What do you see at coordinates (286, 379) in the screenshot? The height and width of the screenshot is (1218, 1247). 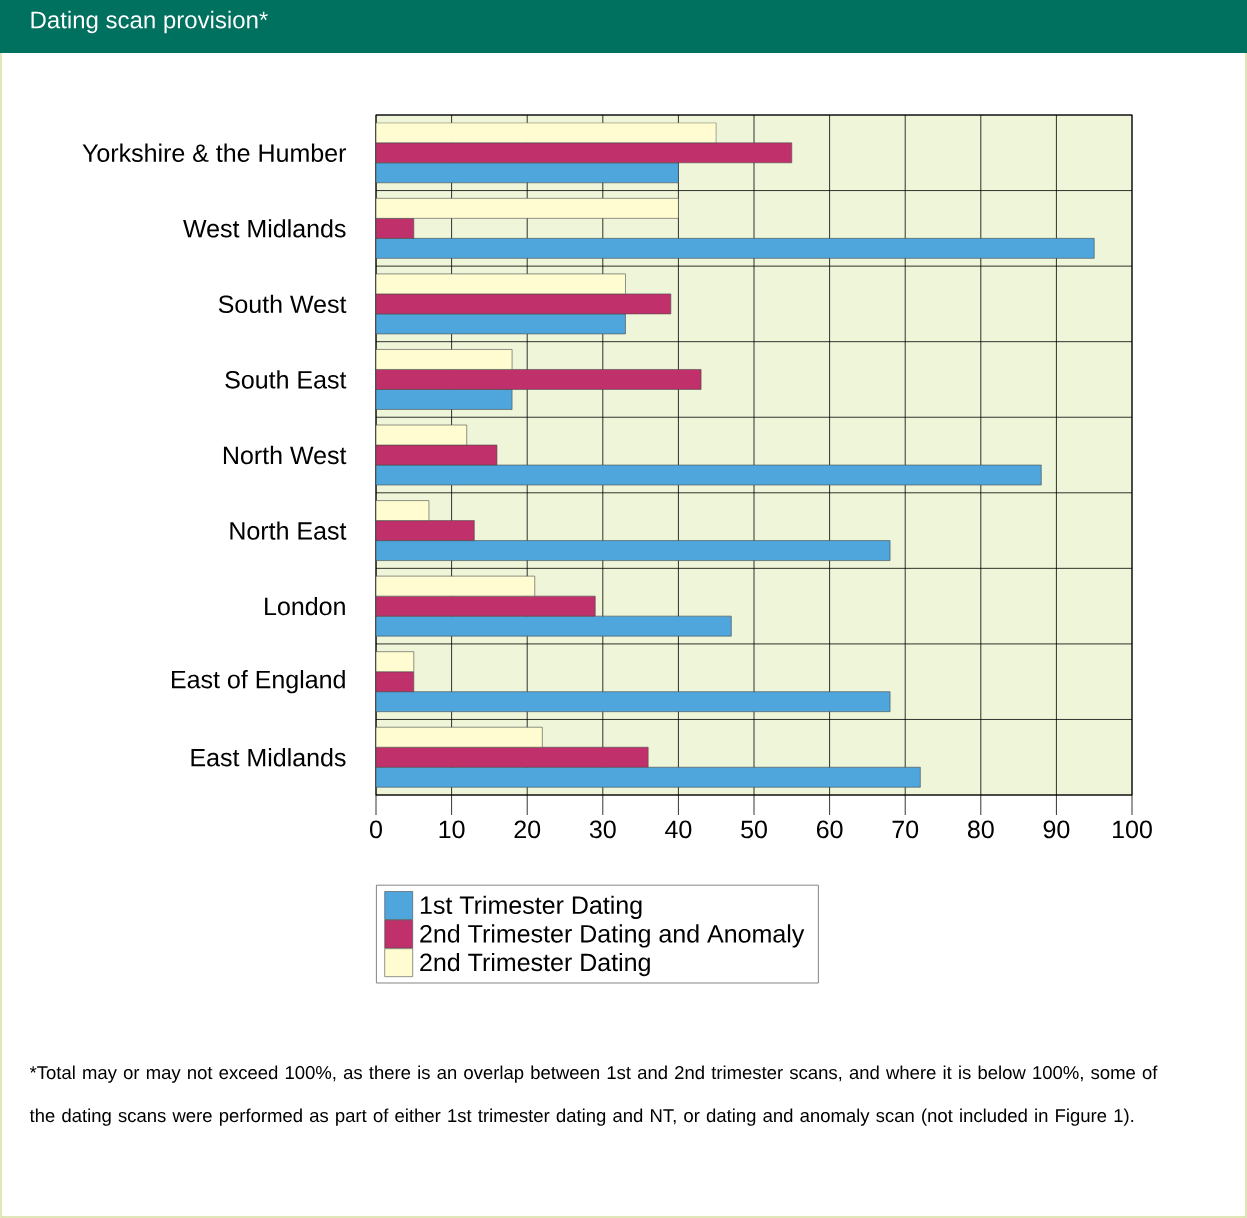 I see `y-tick-label: South East` at bounding box center [286, 379].